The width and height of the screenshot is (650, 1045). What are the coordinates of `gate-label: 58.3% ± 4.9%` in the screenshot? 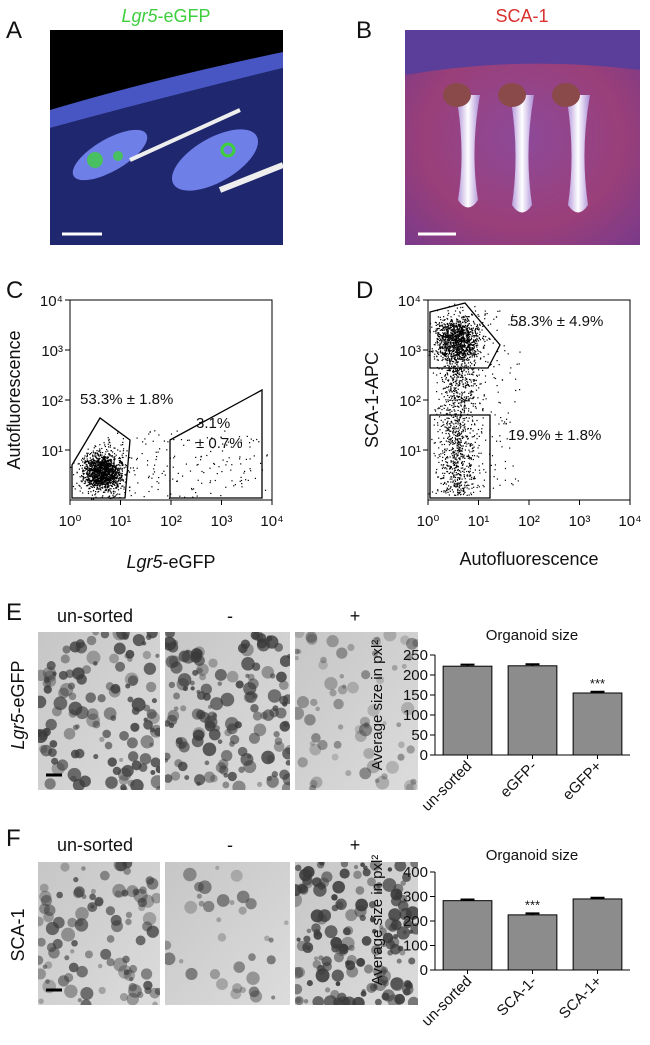 It's located at (556, 321).